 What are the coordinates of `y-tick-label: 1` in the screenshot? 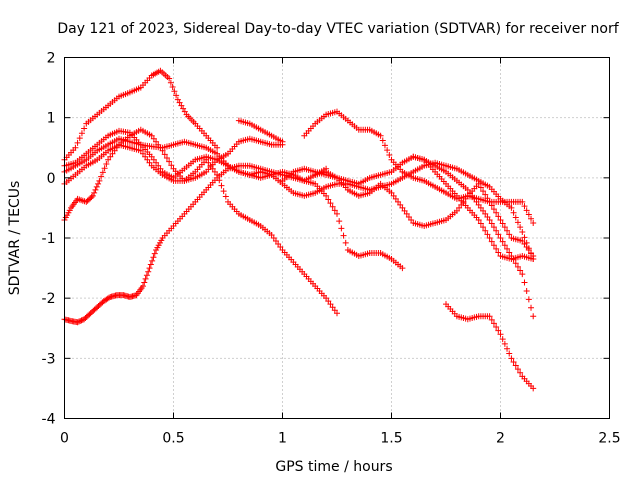 It's located at (51, 119).